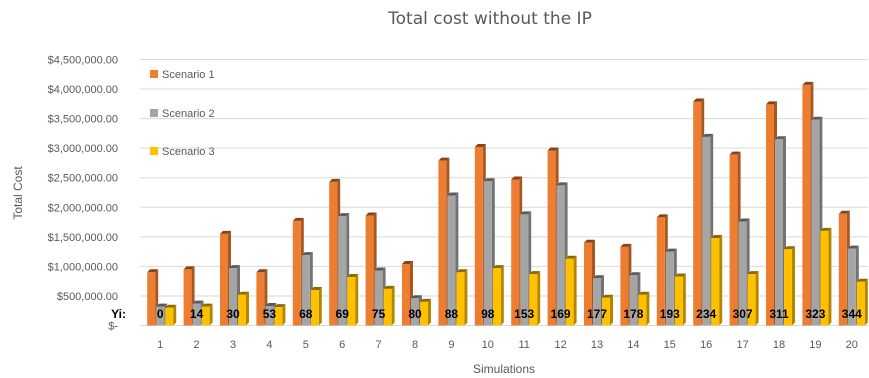 This screenshot has width=869, height=378. Describe the element at coordinates (87, 297) in the screenshot. I see `y-tick-label: $500,000.00` at that location.